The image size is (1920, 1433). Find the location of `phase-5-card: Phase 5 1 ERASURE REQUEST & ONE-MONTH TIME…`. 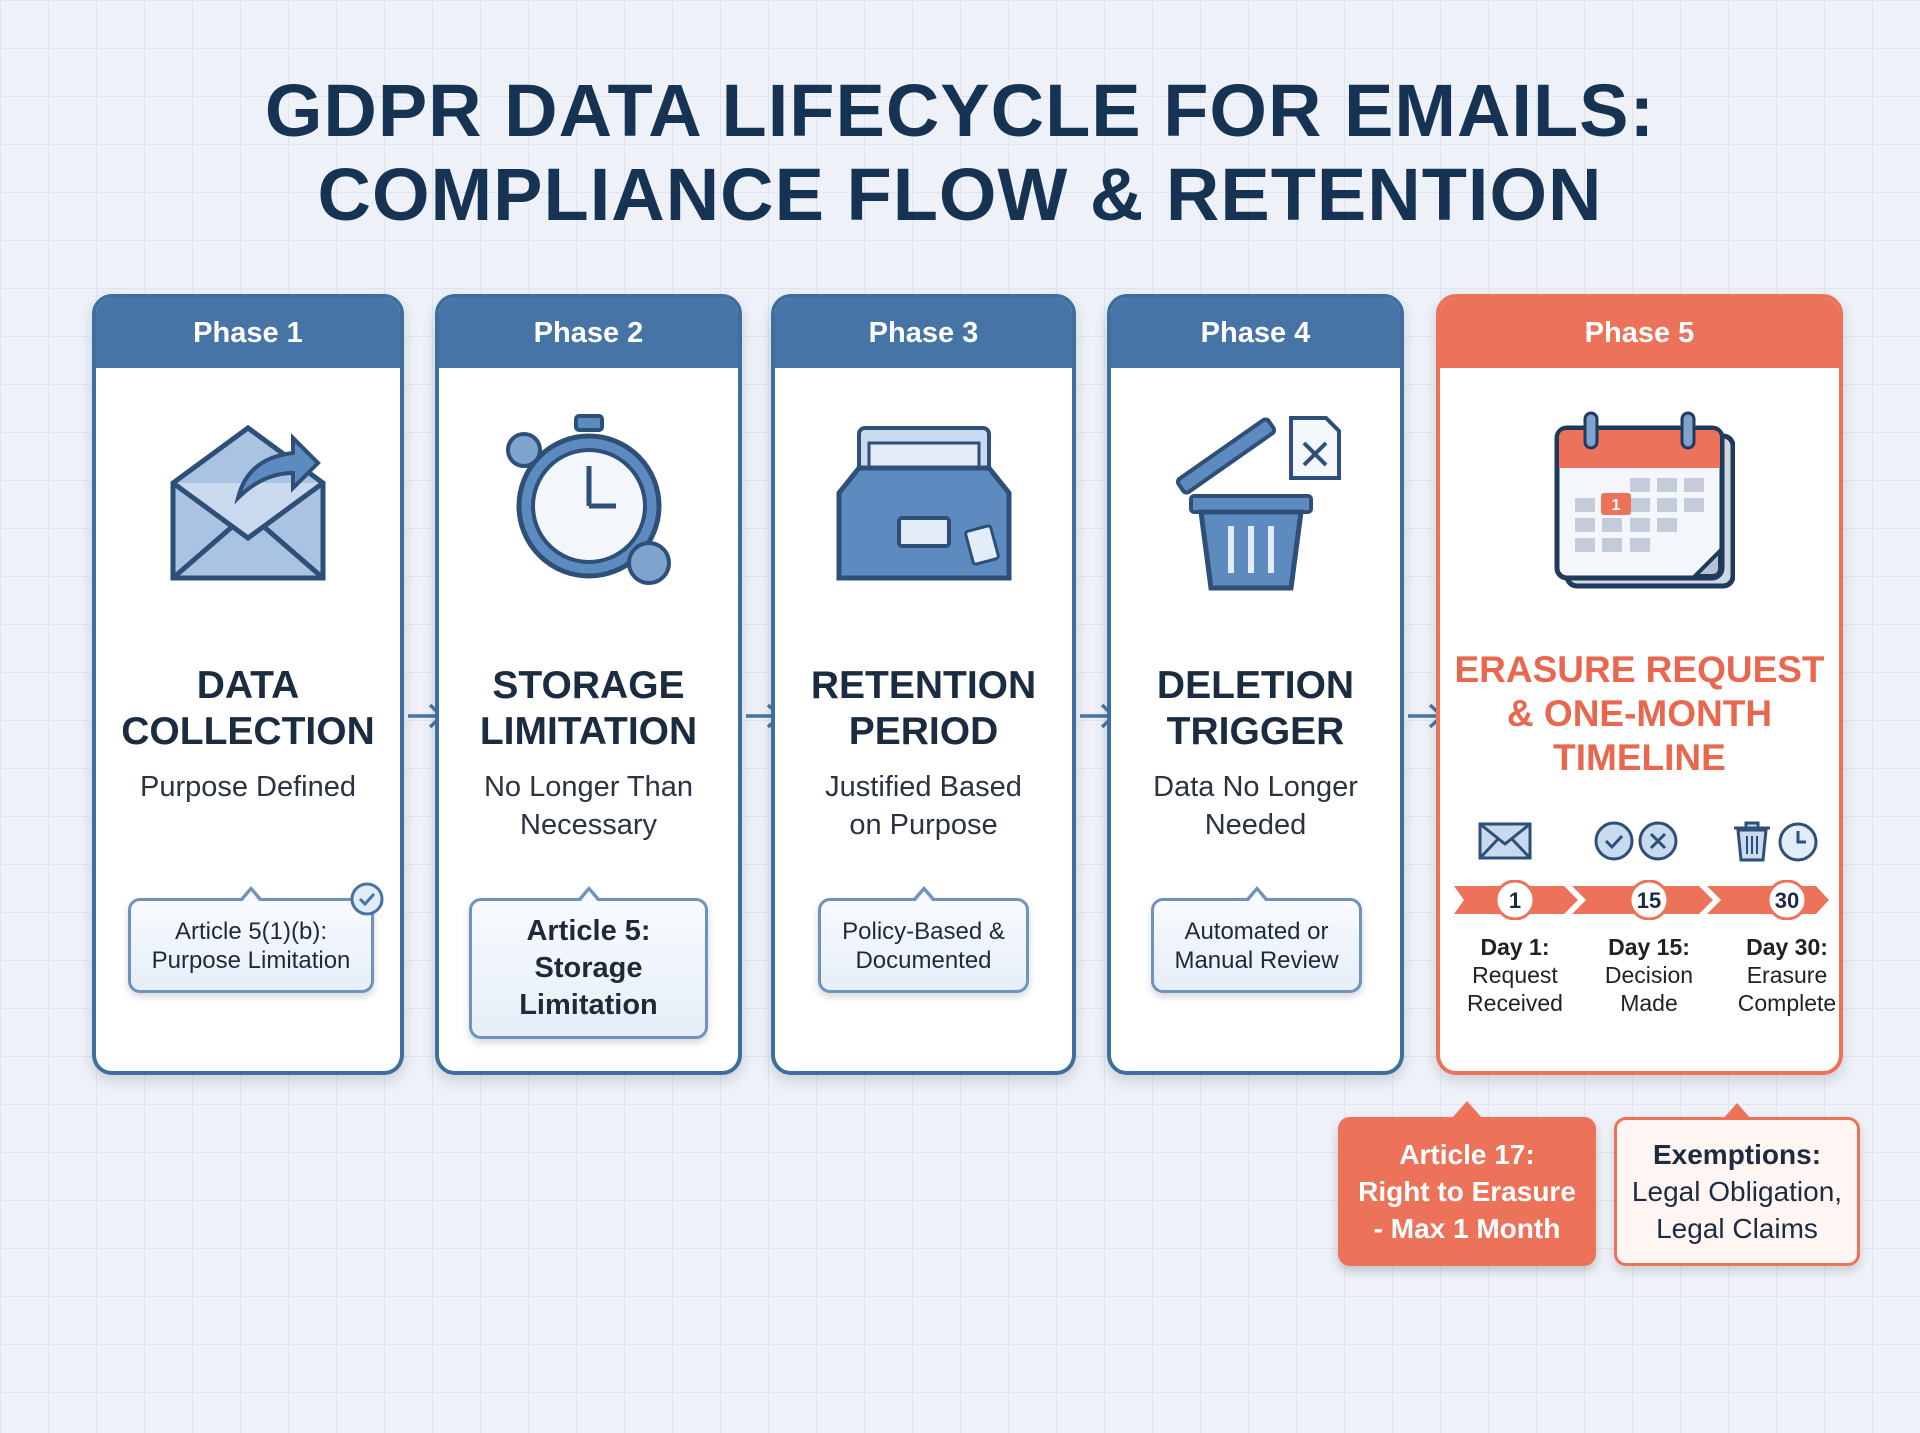

phase-5-card: Phase 5 1 ERASURE REQUEST & ONE-MONTH TIME… is located at coordinates (1639, 684).